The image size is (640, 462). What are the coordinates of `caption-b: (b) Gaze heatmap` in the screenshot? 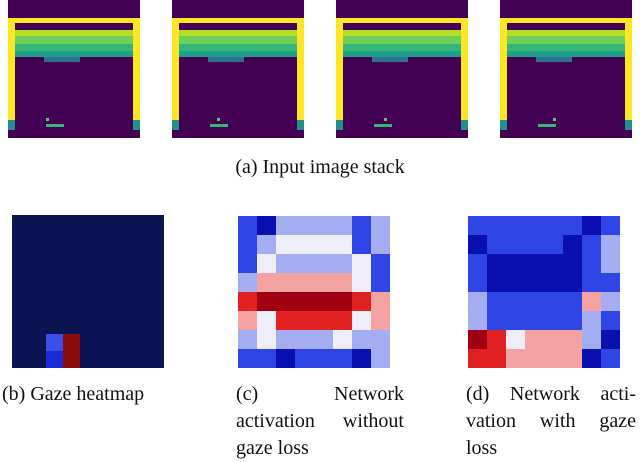 It's located at (102, 394).